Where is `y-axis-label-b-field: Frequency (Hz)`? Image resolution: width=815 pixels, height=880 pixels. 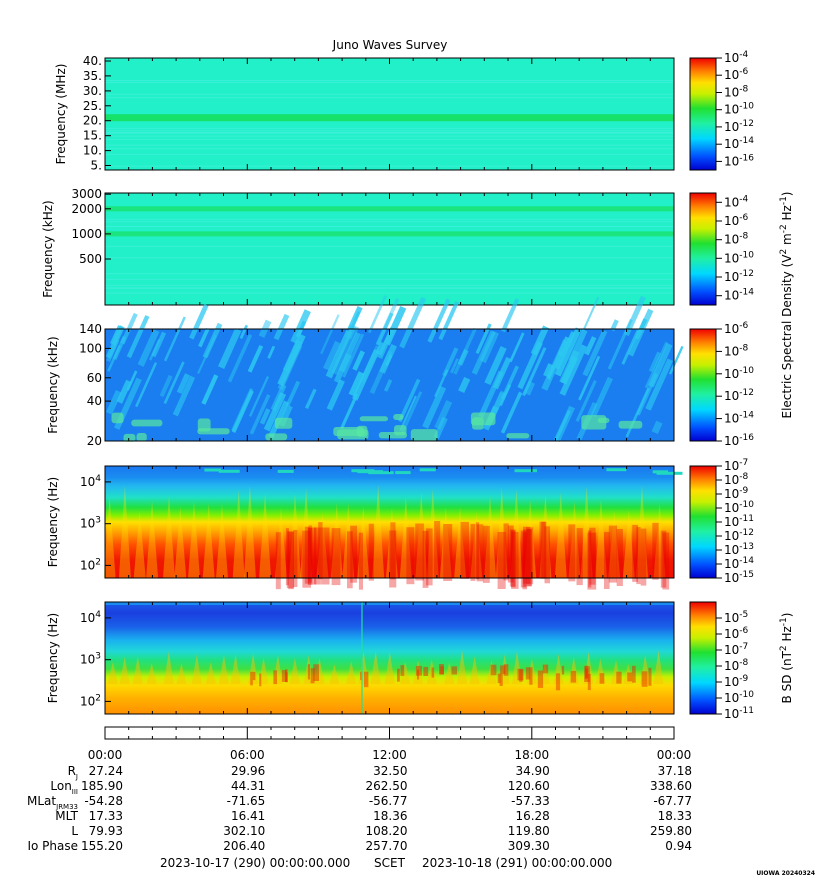 y-axis-label-b-field: Frequency (Hz) is located at coordinates (53, 658).